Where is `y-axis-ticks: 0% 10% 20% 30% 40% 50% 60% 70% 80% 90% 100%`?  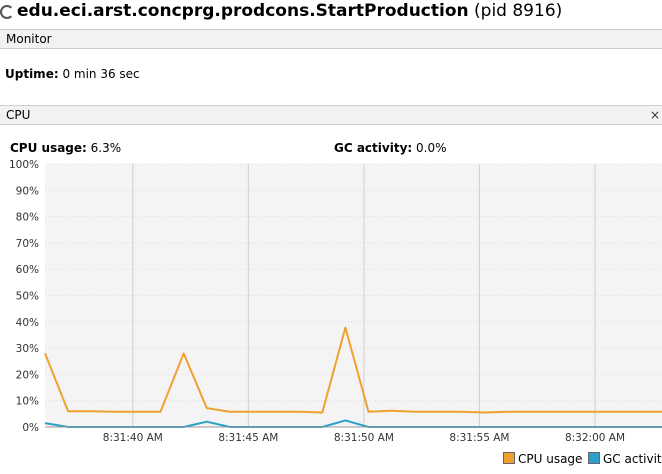
y-axis-ticks: 0% 10% 20% 30% 40% 50% 60% 70% 80% 90% 100% is located at coordinates (24, 297).